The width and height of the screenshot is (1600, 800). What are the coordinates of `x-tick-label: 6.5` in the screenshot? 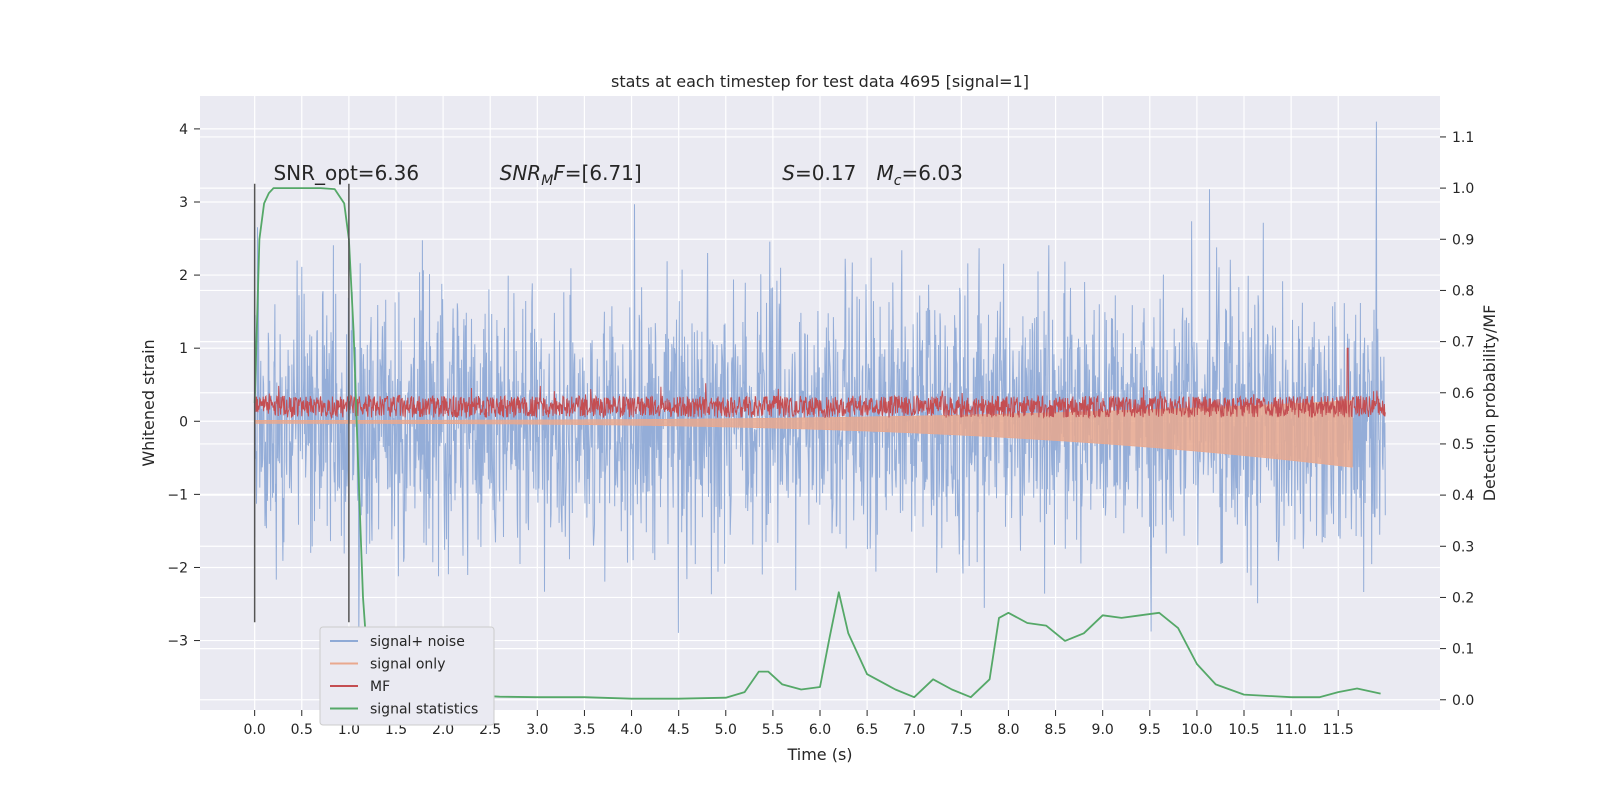 It's located at (867, 730).